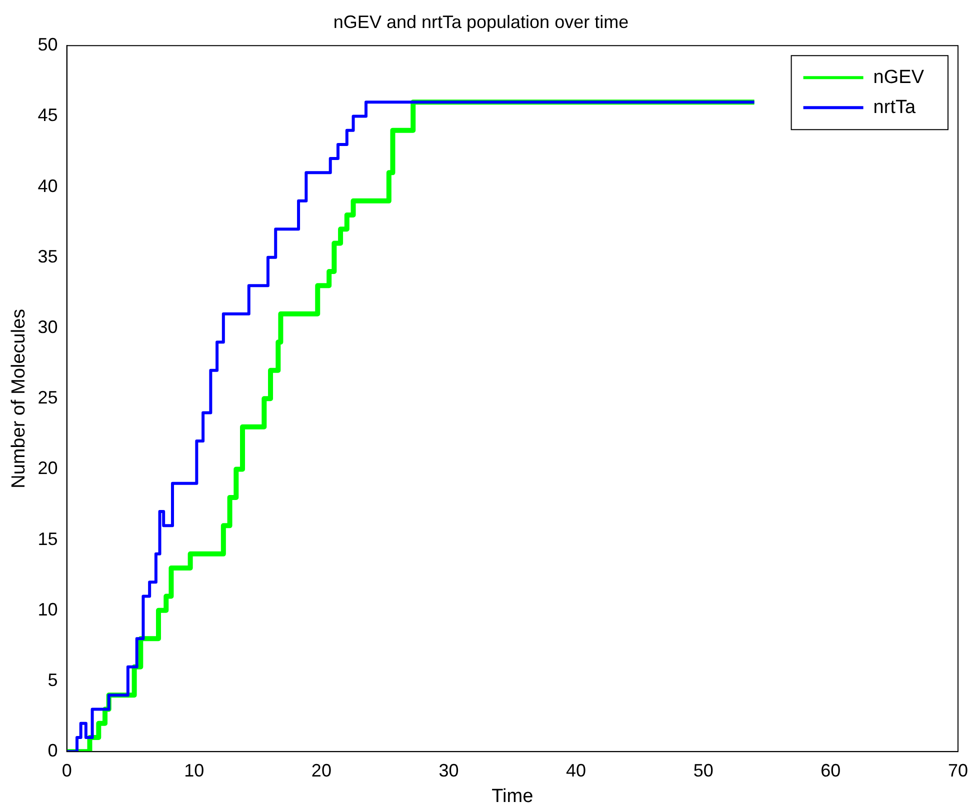 The width and height of the screenshot is (976, 808). Describe the element at coordinates (48, 538) in the screenshot. I see `y-tick-label: 15` at that location.